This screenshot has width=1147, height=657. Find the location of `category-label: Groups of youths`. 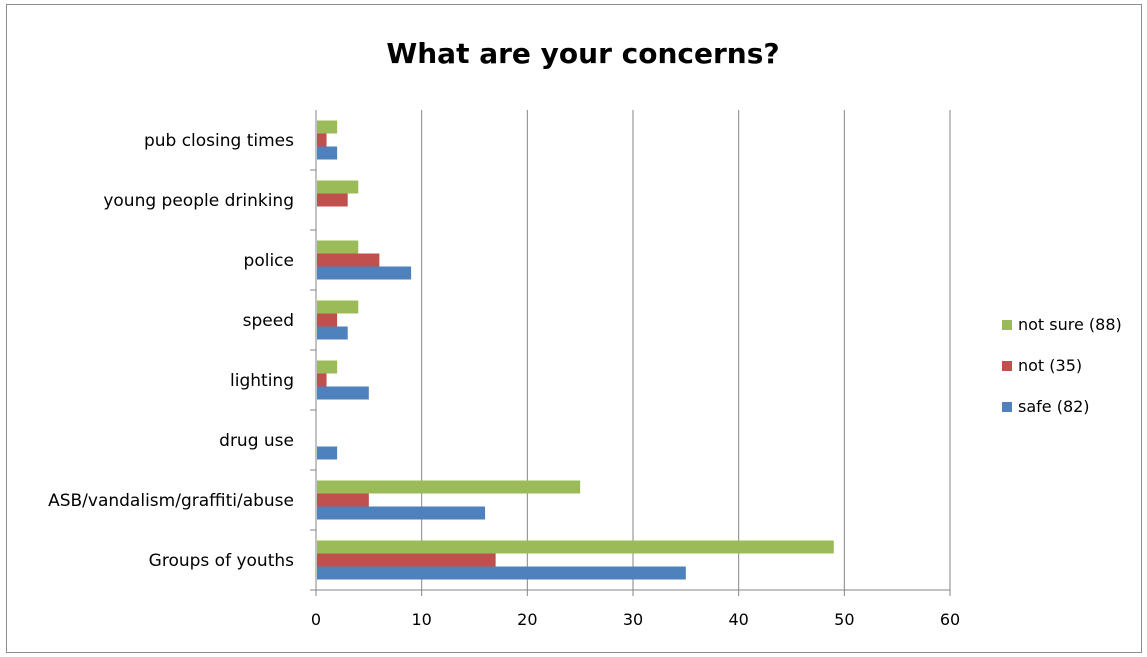

category-label: Groups of youths is located at coordinates (221, 561).